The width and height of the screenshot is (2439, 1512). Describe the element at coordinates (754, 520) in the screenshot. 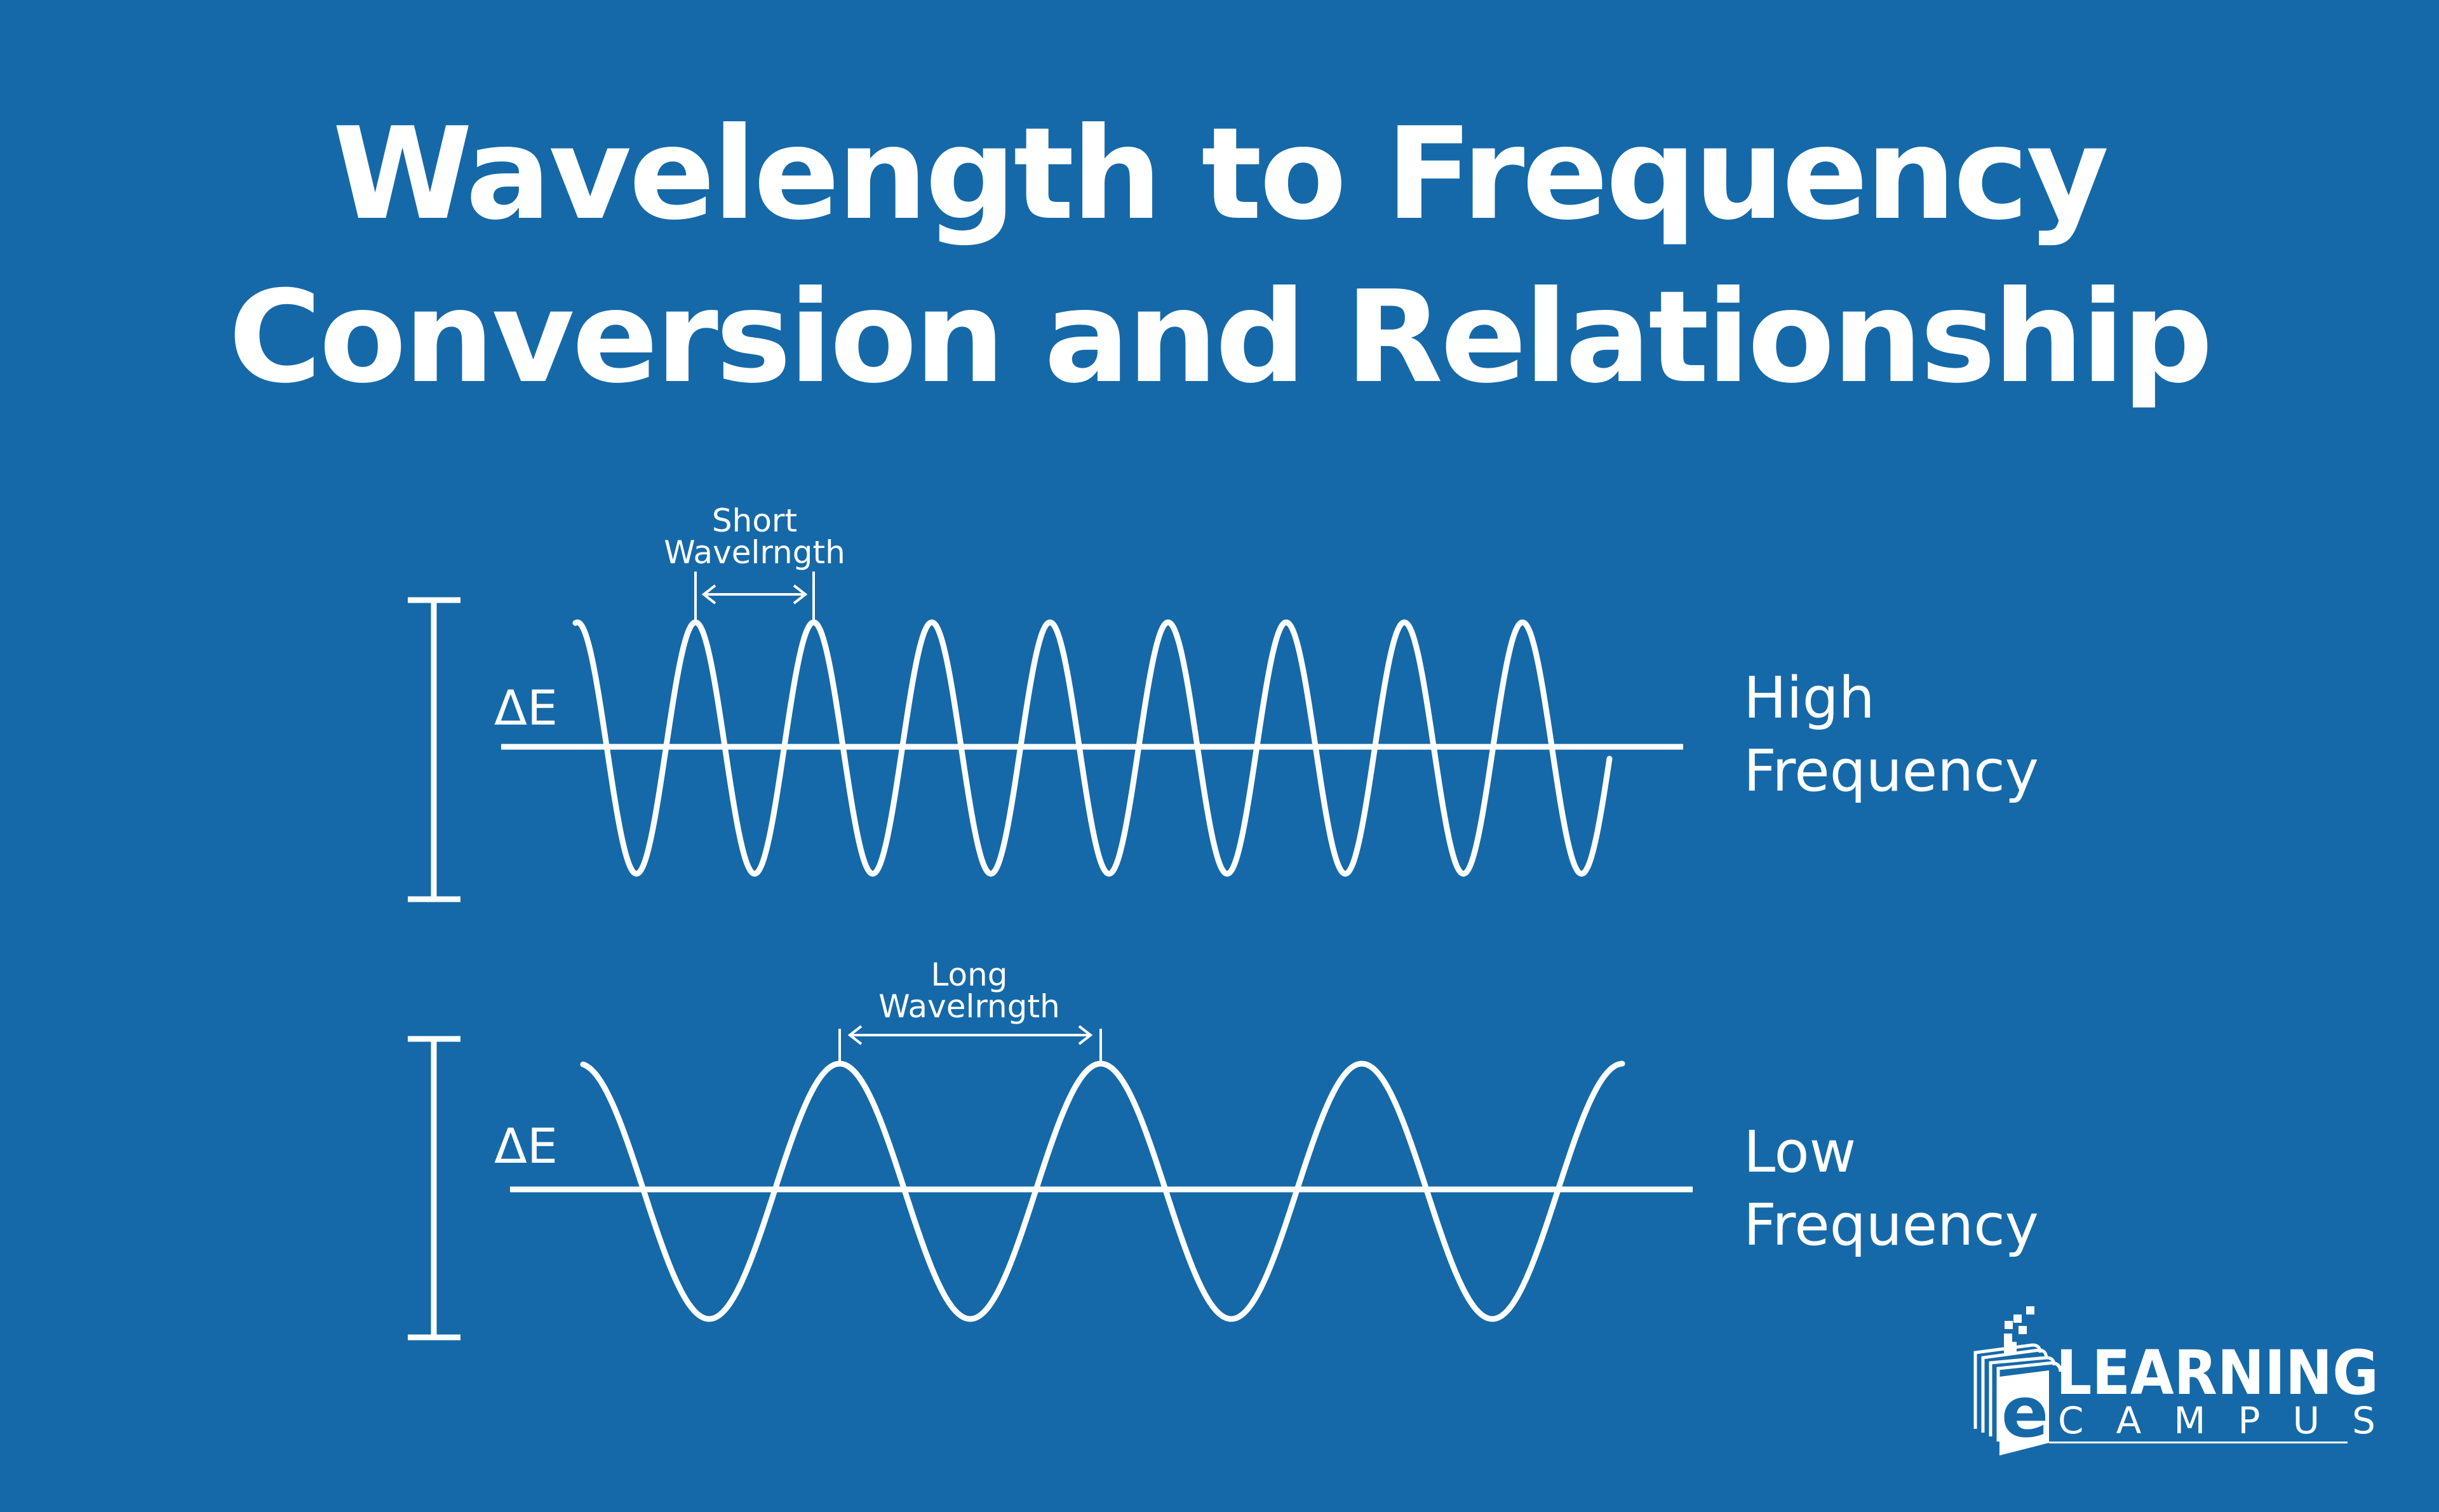

I see `short-wavelength-line1: Short` at that location.